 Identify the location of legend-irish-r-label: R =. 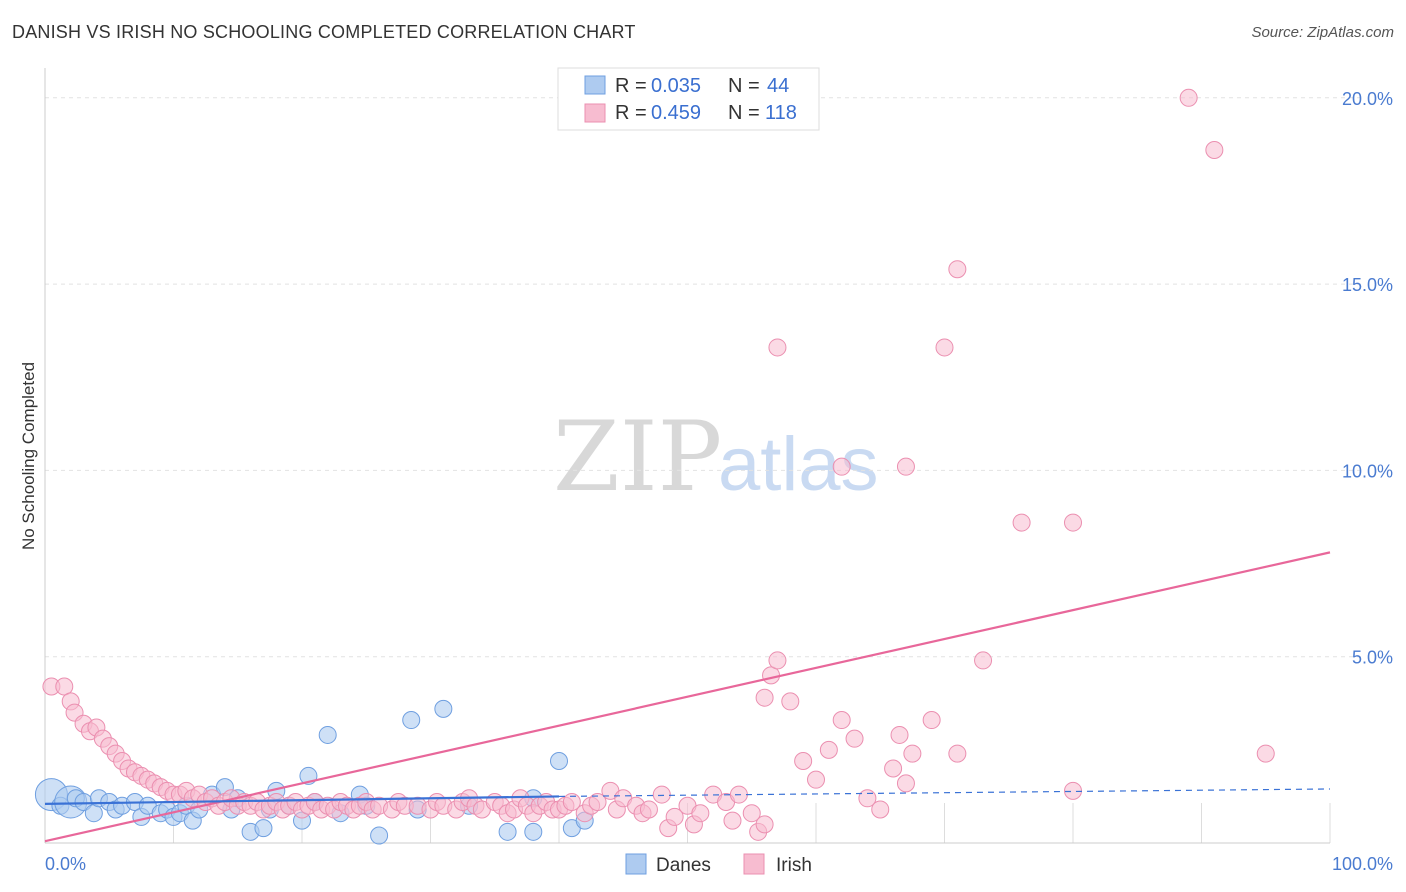
(631, 113).